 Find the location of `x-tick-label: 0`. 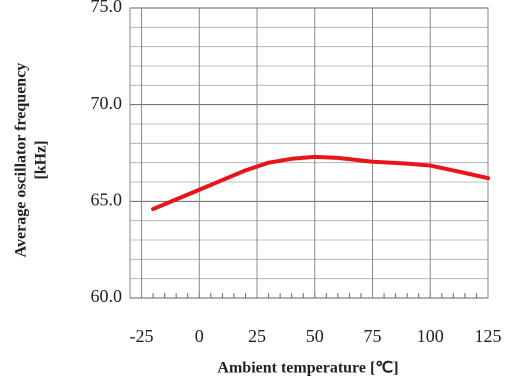

x-tick-label: 0 is located at coordinates (199, 336).